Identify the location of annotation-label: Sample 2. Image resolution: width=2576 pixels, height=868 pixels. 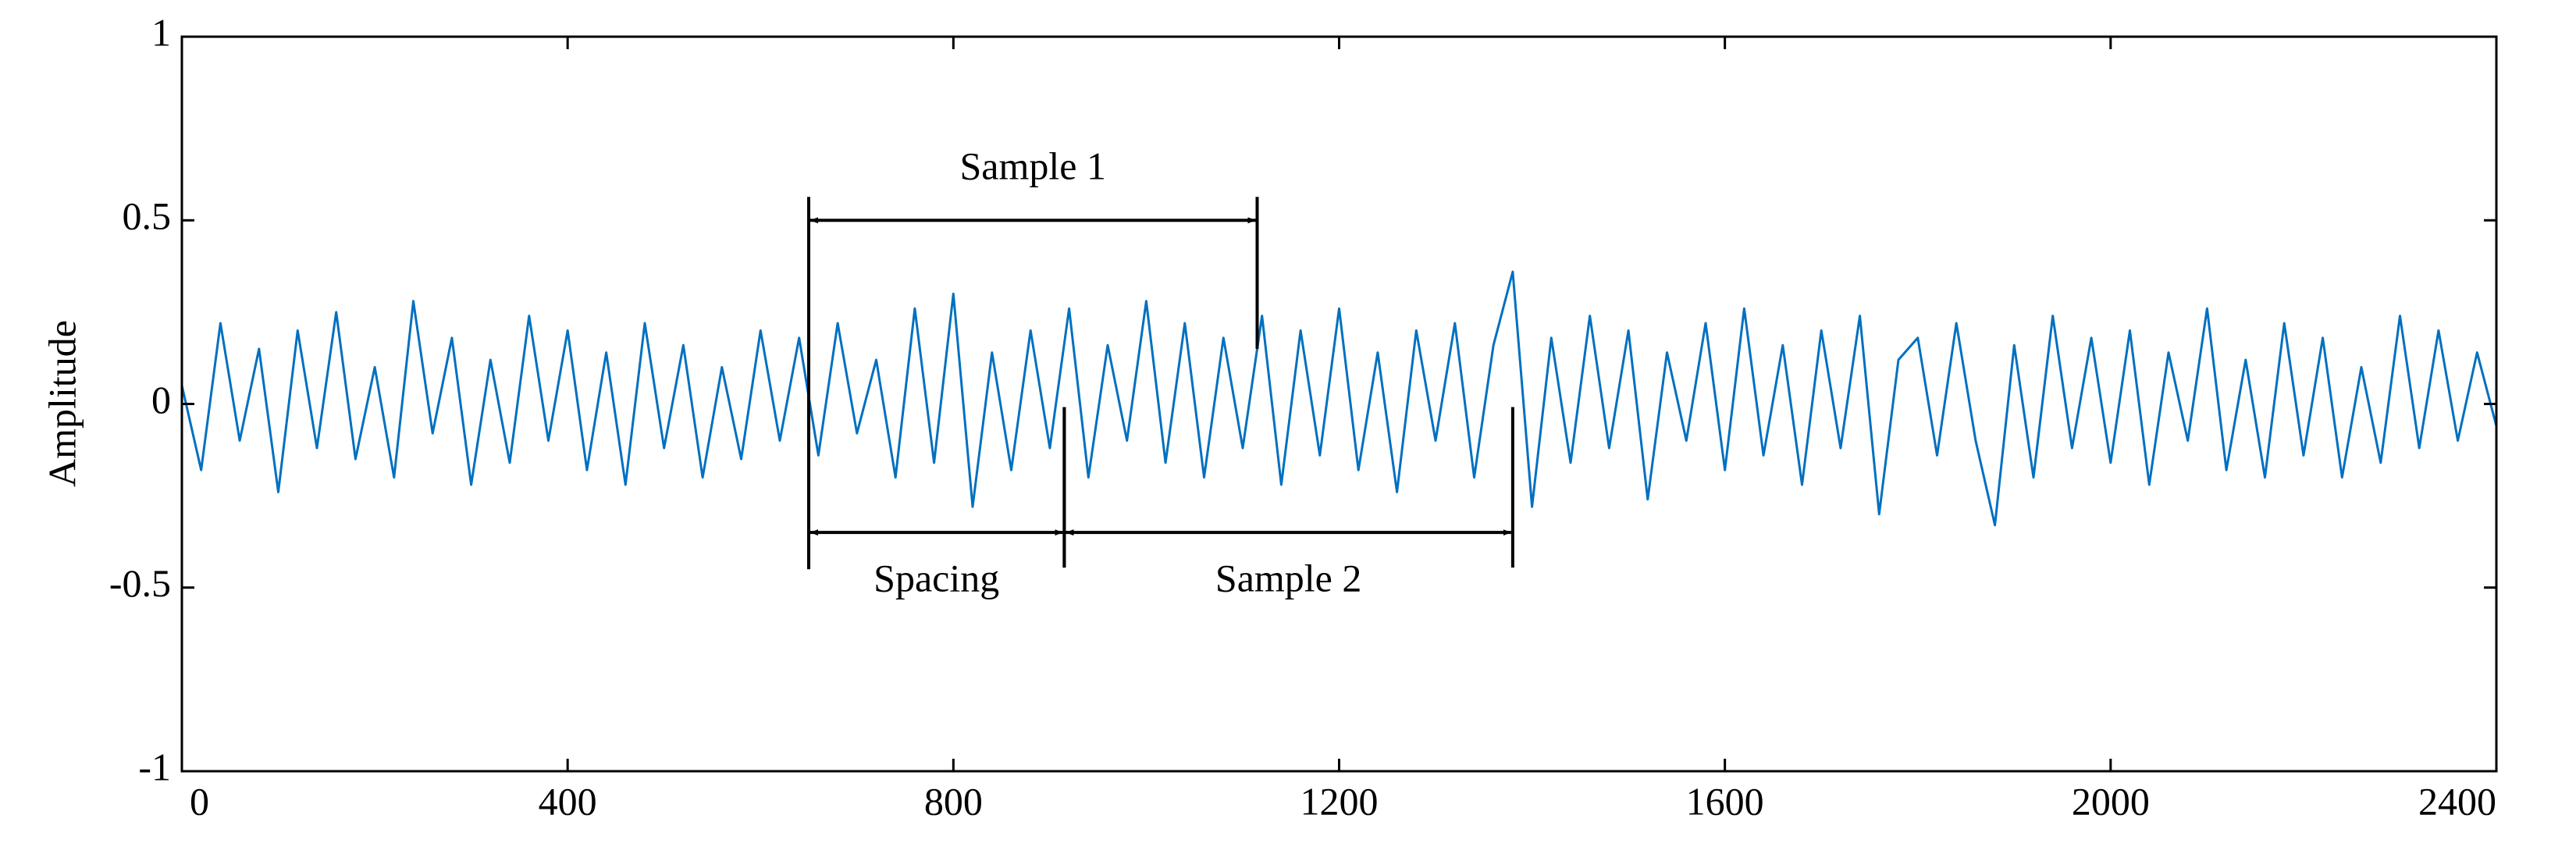
(1288, 579).